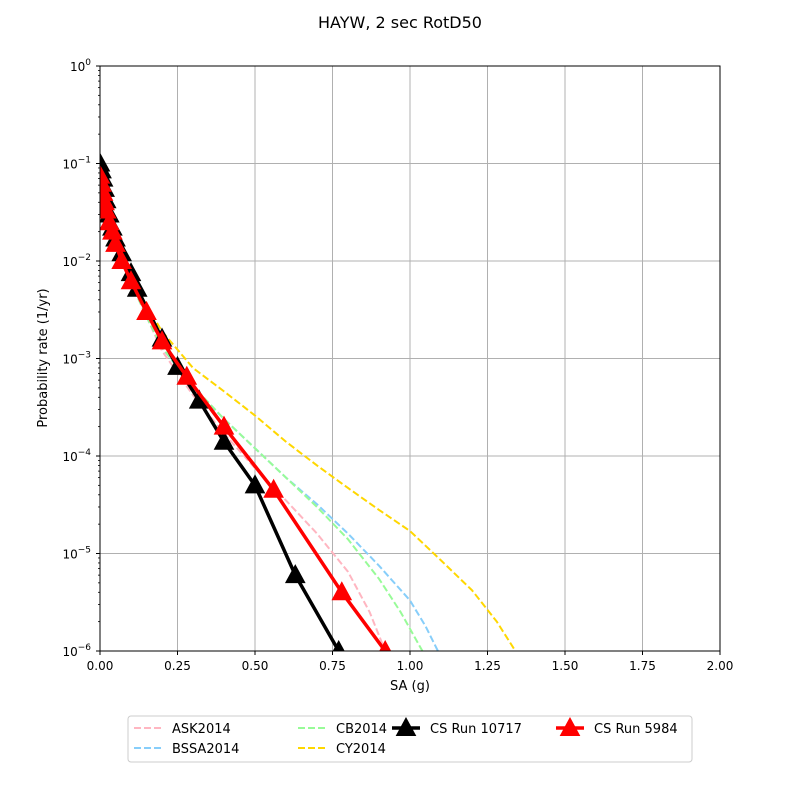 This screenshot has height=800, width=800. I want to click on x-tick-label: 0.00, so click(100, 666).